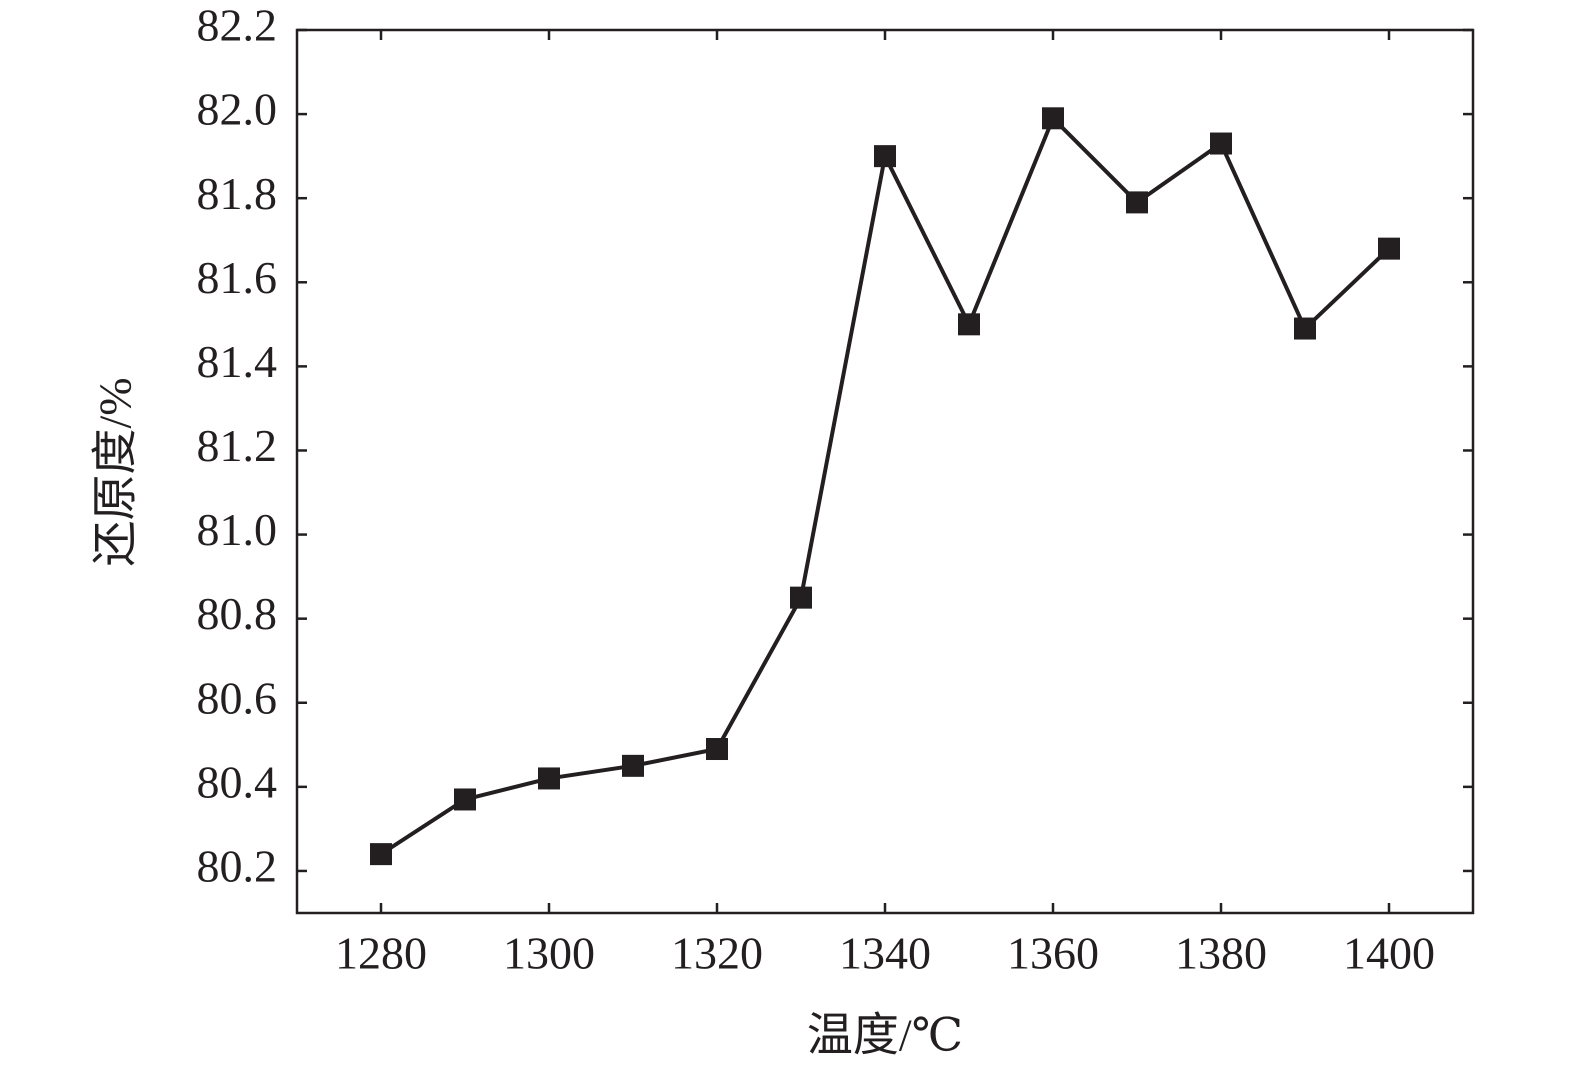 Image resolution: width=1575 pixels, height=1081 pixels. Describe the element at coordinates (115, 471) in the screenshot. I see `y-axis-label: 还原度/%` at that location.